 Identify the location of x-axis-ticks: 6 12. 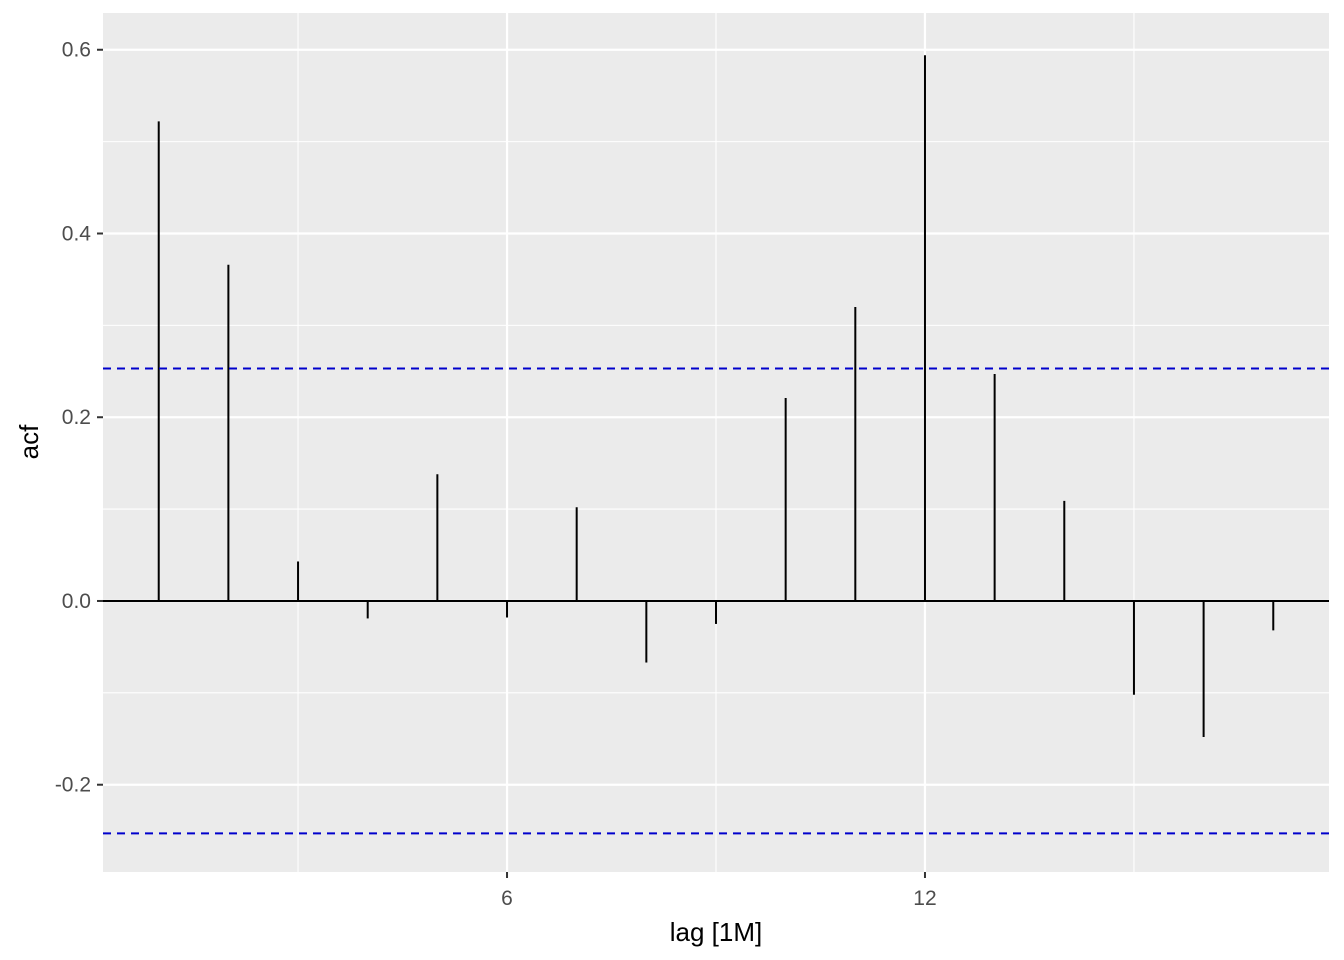
(719, 891).